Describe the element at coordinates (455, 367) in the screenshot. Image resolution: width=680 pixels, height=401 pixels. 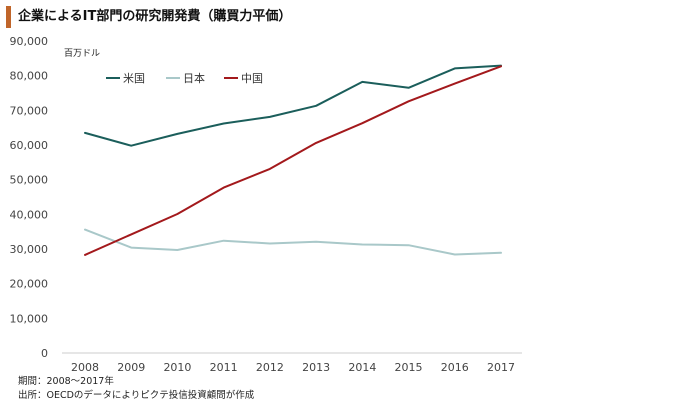
I see `x-tick-label: 2016` at that location.